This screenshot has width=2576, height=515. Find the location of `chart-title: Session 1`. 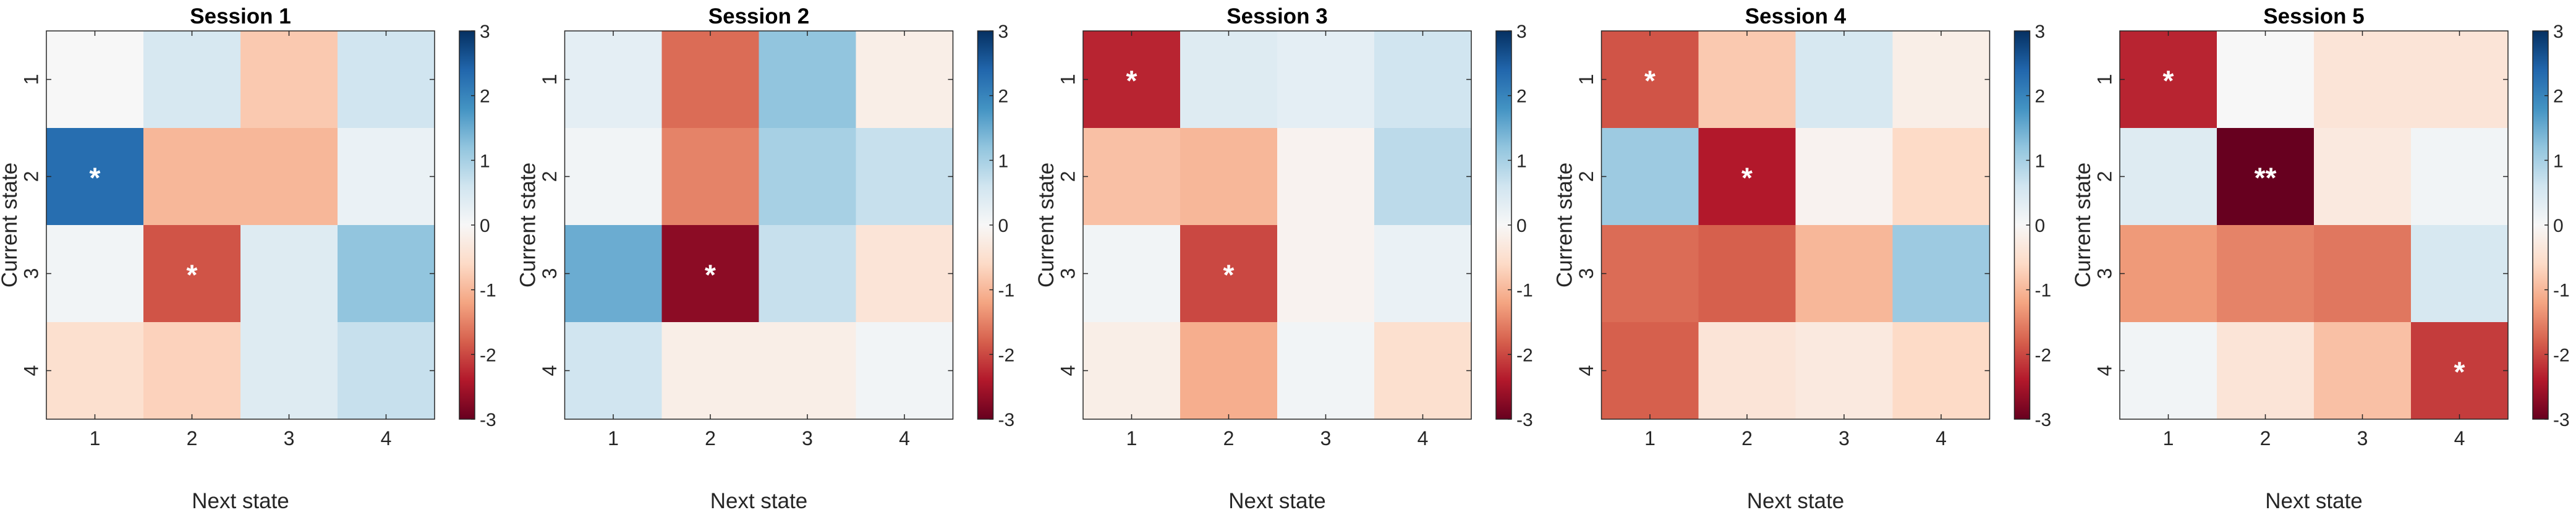

chart-title: Session 1 is located at coordinates (240, 16).